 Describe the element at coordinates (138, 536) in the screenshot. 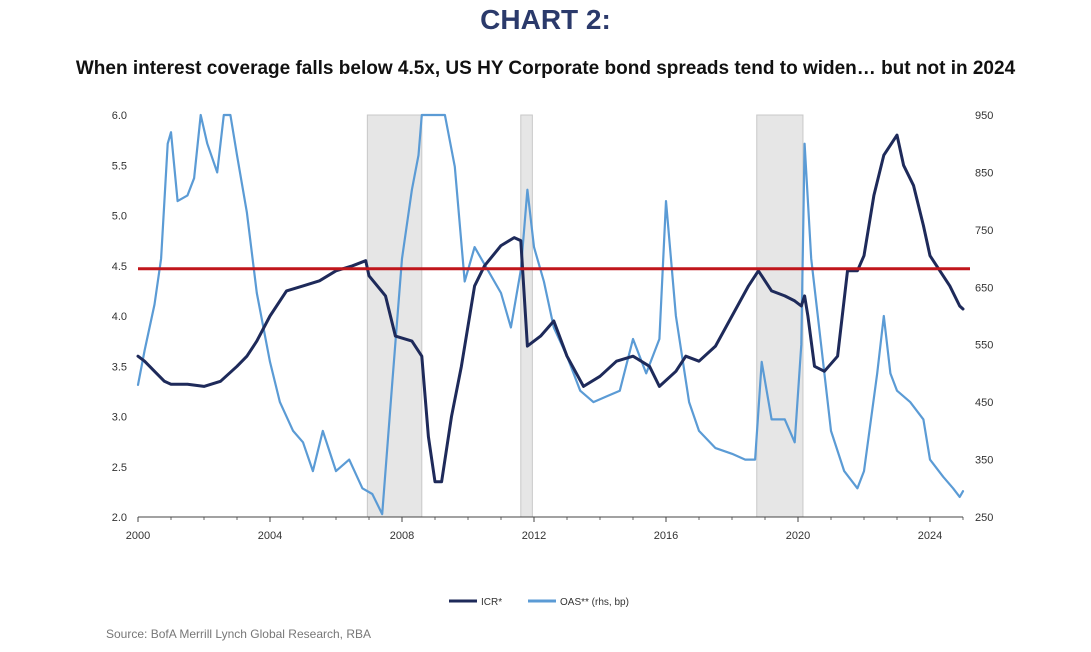

I see `x-tick-label: 2000` at that location.